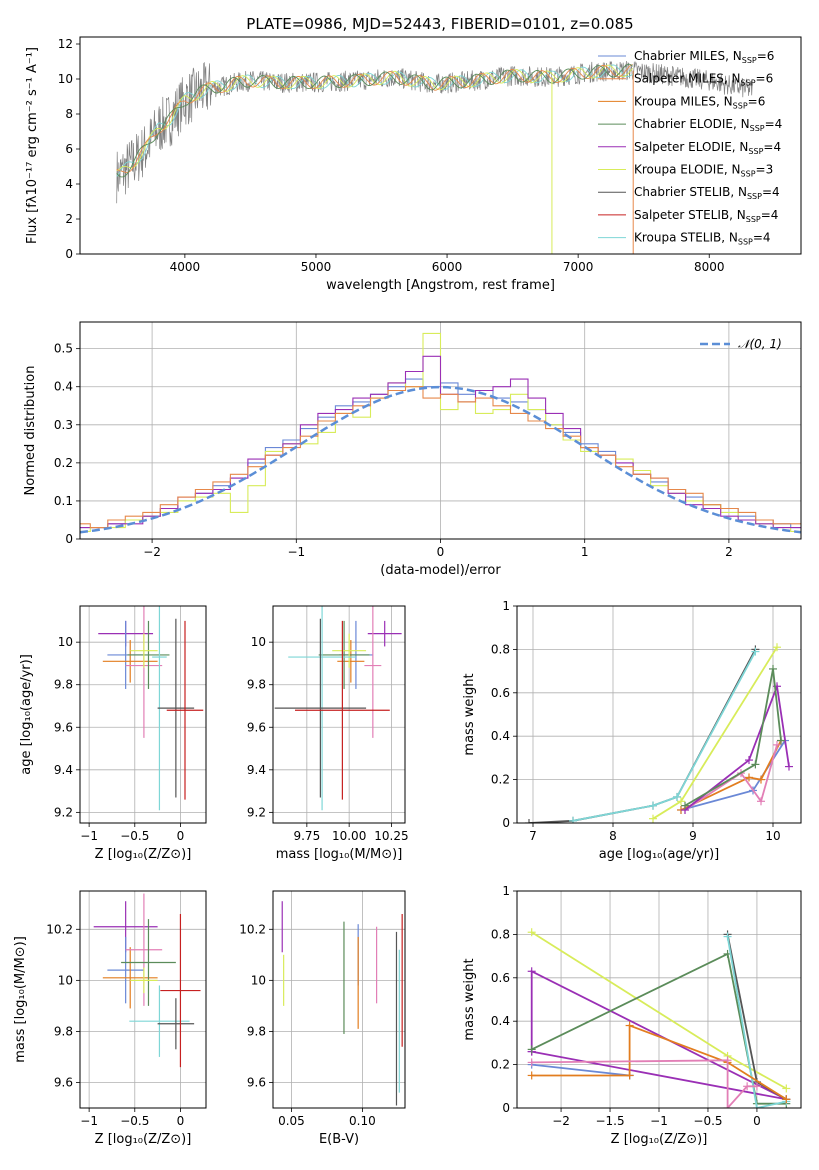 This screenshot has height=1170, width=819. Describe the element at coordinates (63, 425) in the screenshot. I see `y-tick-label: 0.3` at that location.